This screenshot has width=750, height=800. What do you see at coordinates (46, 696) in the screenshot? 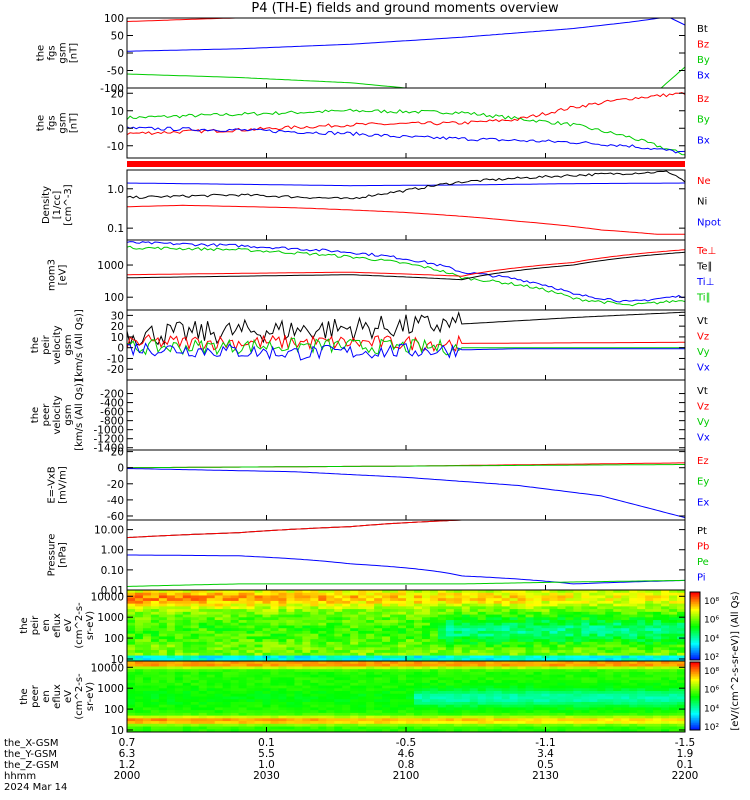
I see `y-axis-label: en` at bounding box center [46, 696].